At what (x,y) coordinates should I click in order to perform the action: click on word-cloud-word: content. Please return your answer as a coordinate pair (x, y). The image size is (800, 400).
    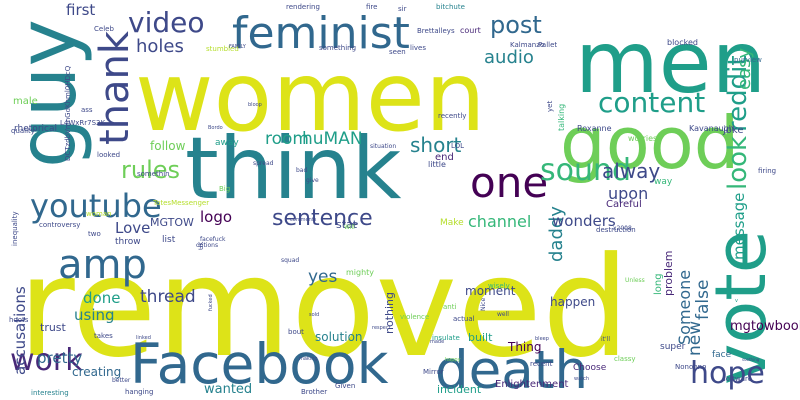
    Looking at the image, I should click on (651, 102).